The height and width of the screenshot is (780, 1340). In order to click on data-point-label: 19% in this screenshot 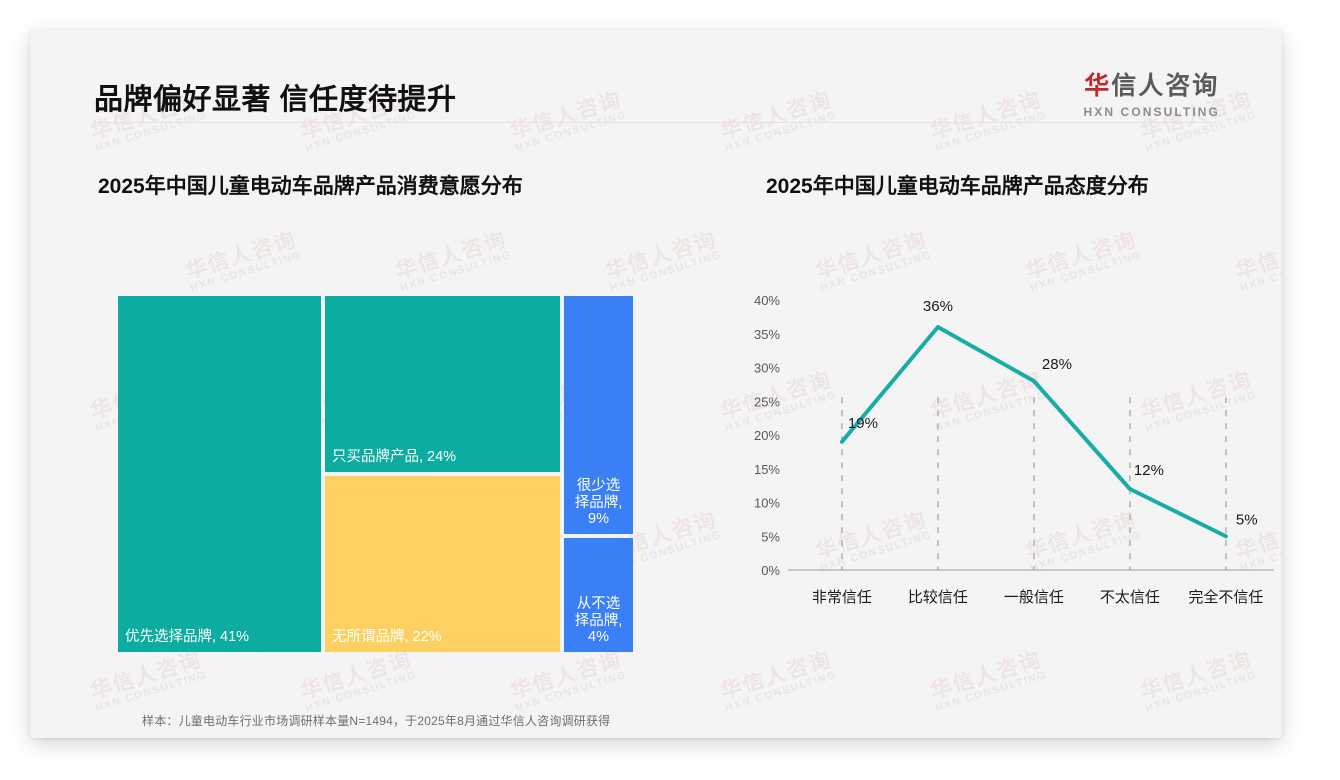, I will do `click(863, 423)`.